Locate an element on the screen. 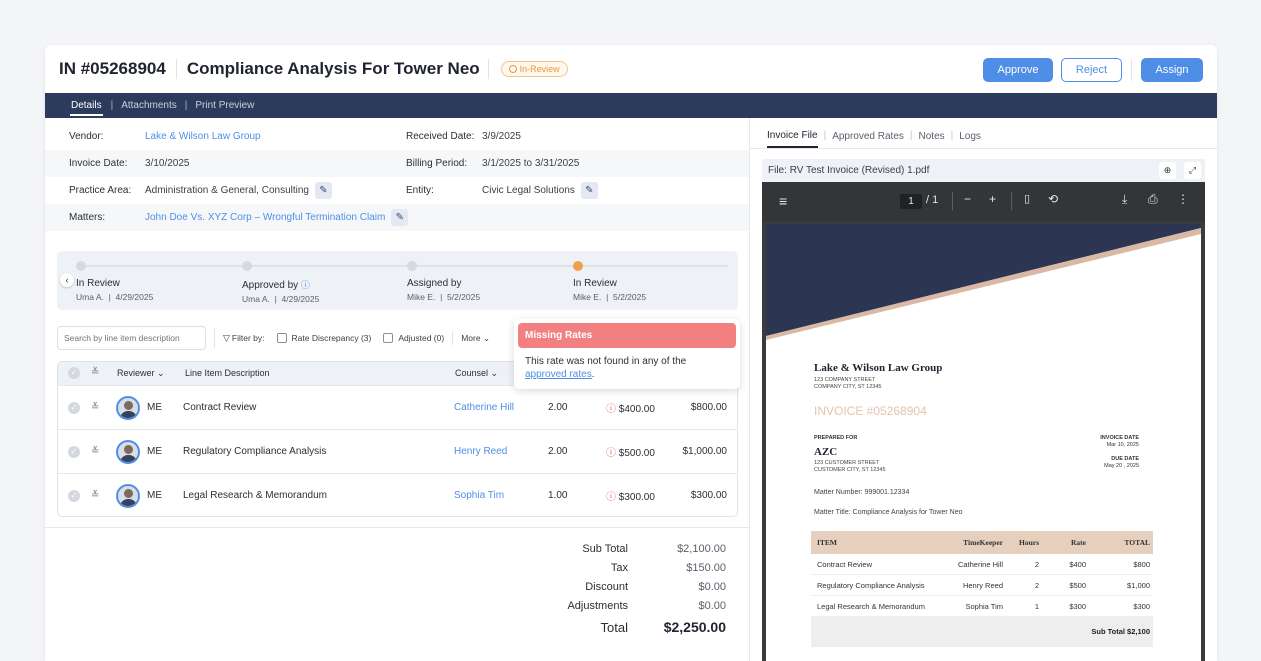 The width and height of the screenshot is (1261, 661). header-actions: Approve Reject Assign is located at coordinates (1093, 70).